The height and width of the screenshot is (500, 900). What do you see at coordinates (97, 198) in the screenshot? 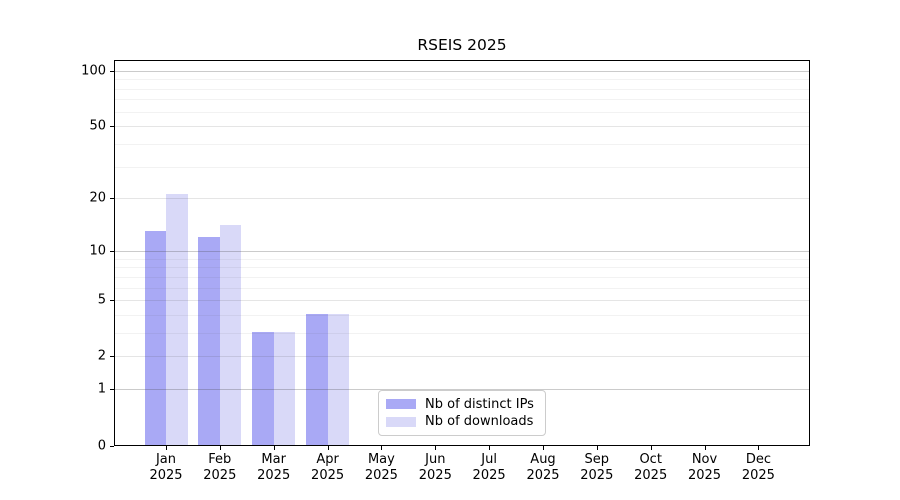
I see `y-tick-label: 20` at bounding box center [97, 198].